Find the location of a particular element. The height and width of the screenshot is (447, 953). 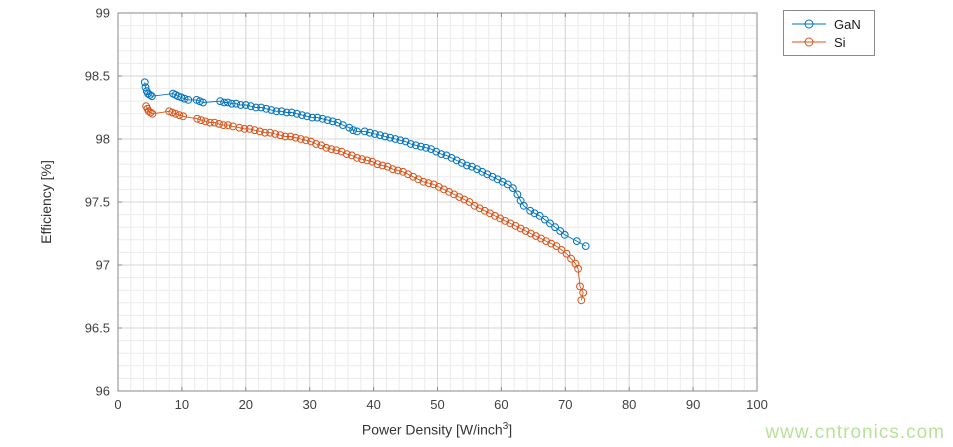

y-axis-label: Efficiency [%] is located at coordinates (46, 202).